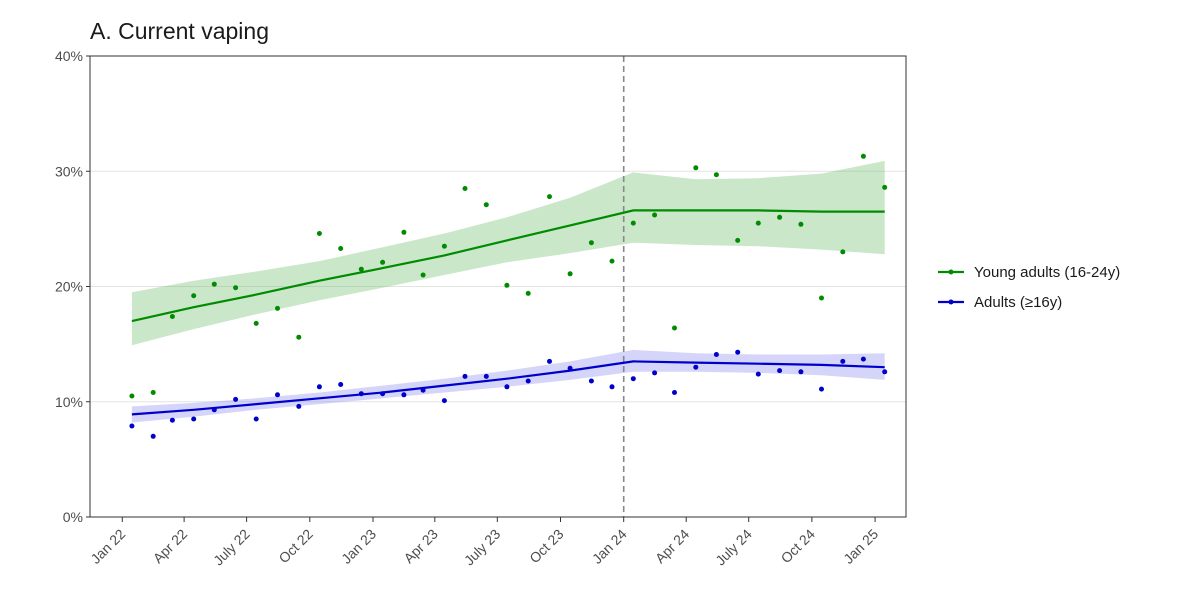 The image size is (1199, 610). Describe the element at coordinates (107, 546) in the screenshot. I see `x-tick-label: Jan 22` at that location.